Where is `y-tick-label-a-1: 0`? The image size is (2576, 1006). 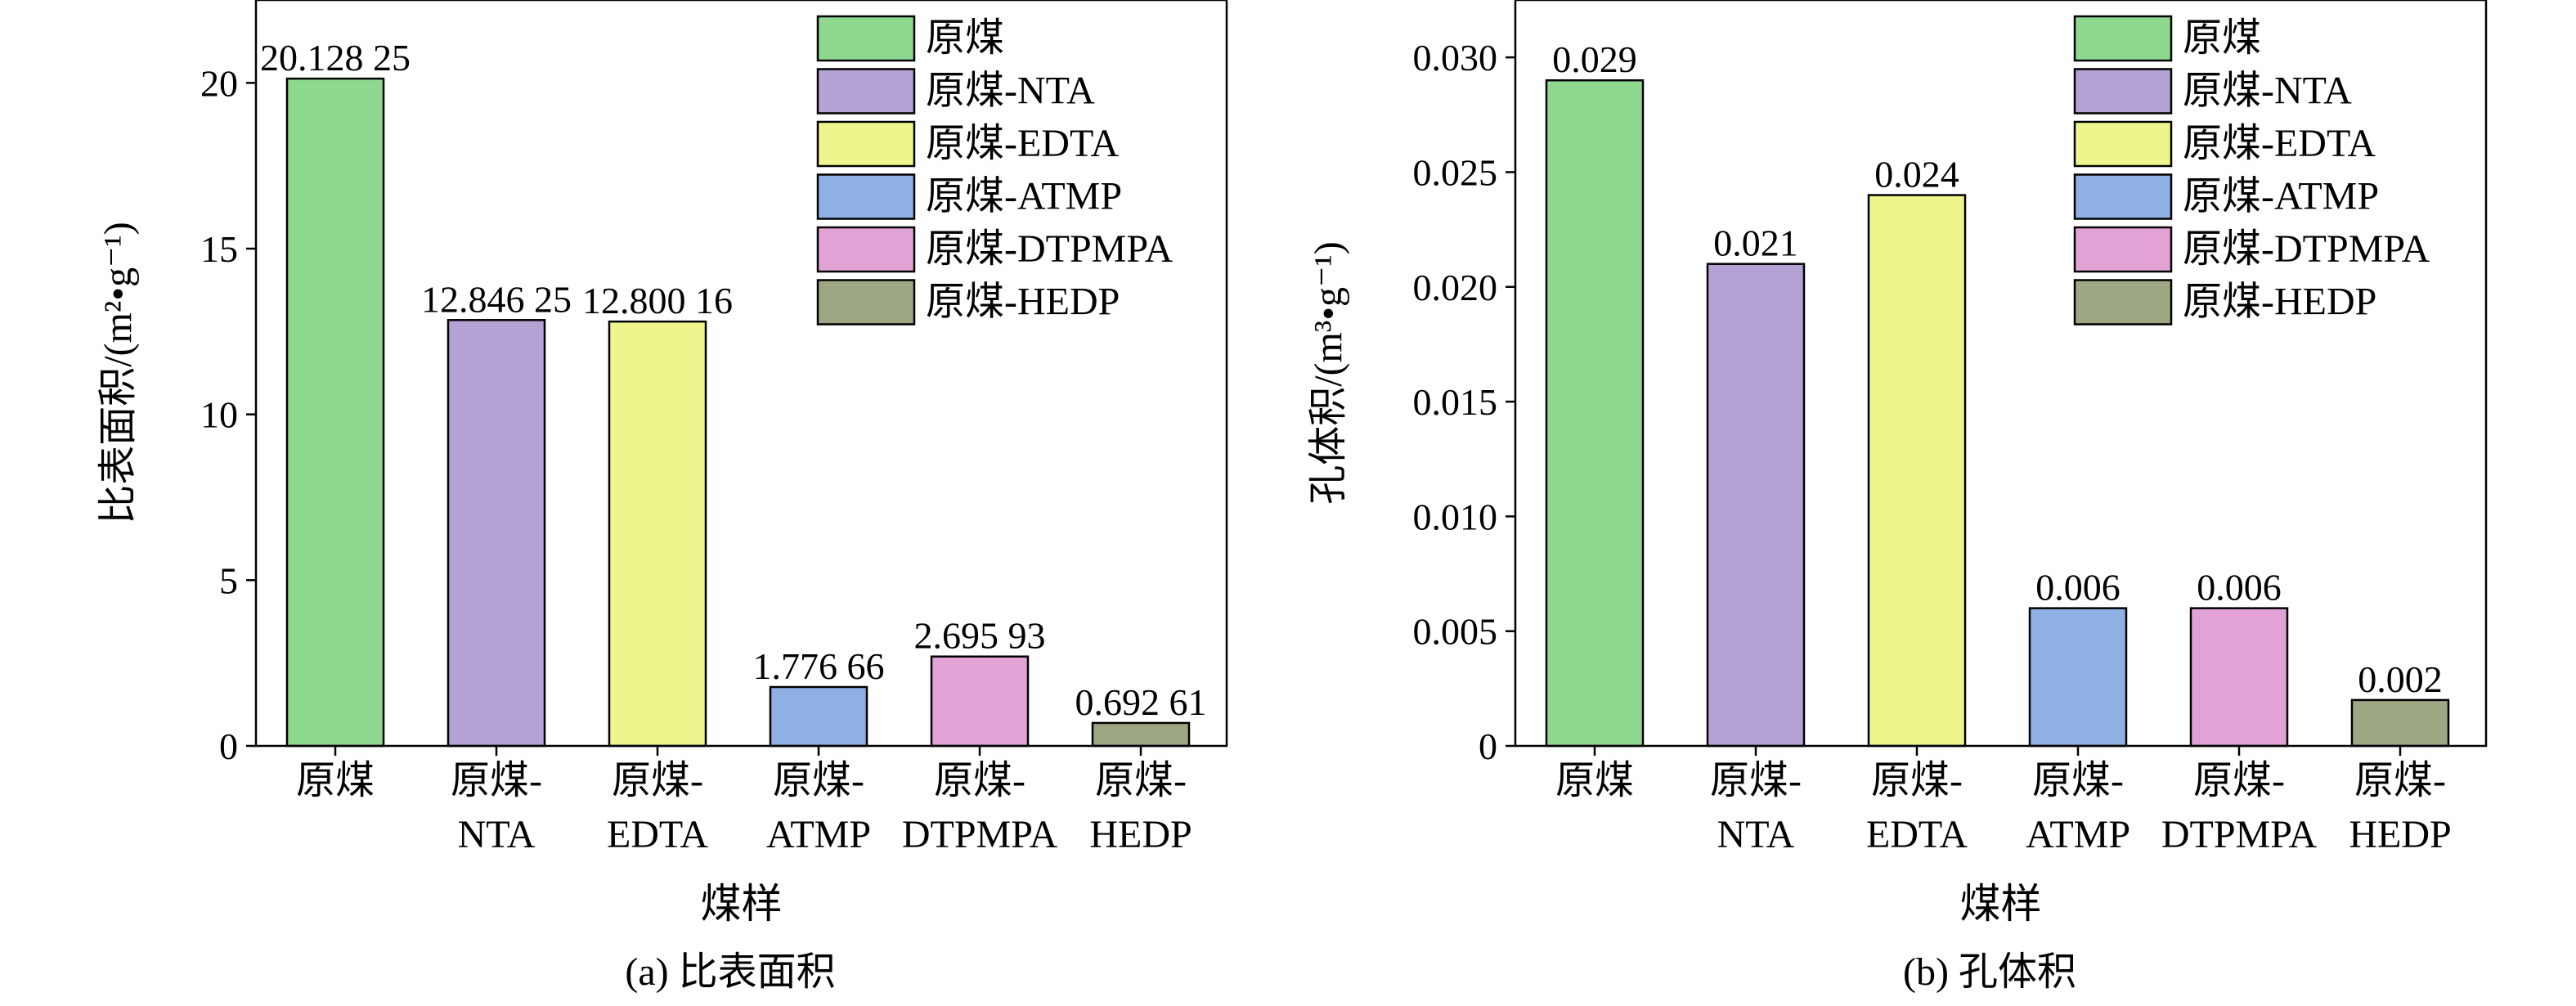 y-tick-label-a-1: 0 is located at coordinates (228, 746).